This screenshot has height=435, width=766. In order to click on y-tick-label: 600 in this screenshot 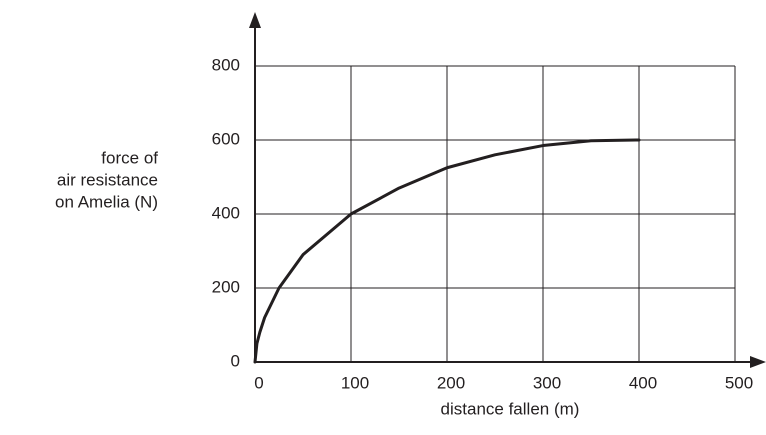, I will do `click(226, 138)`.